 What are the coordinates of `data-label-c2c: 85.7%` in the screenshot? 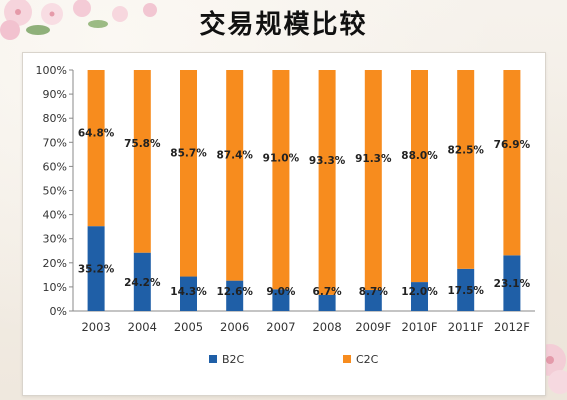 It's located at (188, 154).